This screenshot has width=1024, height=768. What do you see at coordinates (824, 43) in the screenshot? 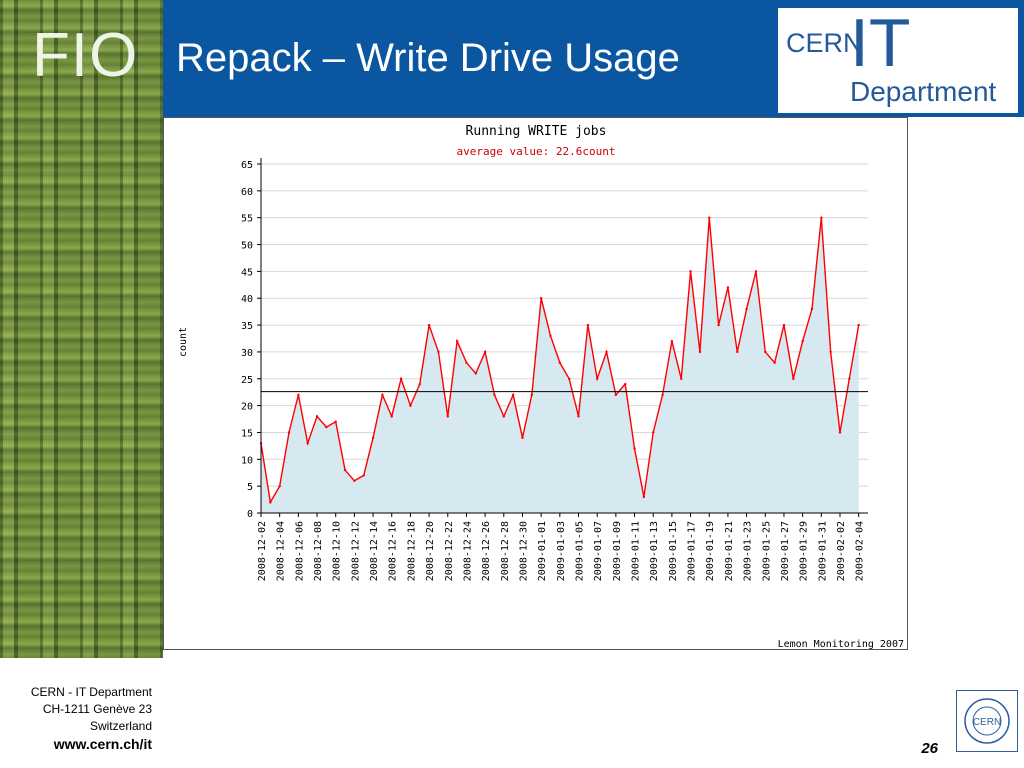
I see `logo-cern-text: CERN` at bounding box center [824, 43].